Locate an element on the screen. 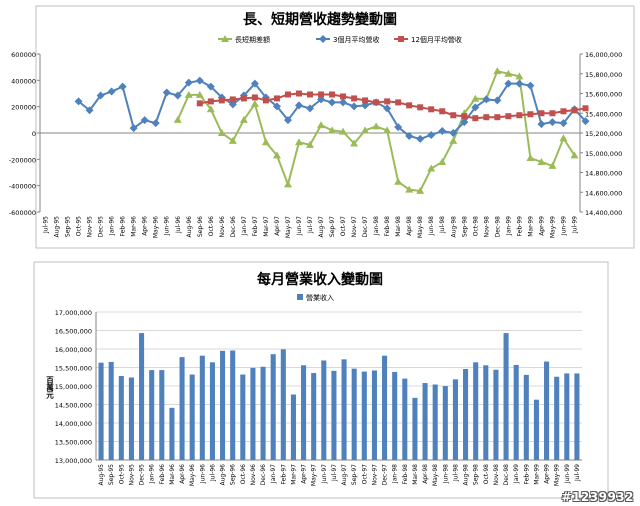  chart1-x-tick-label: Apr-96 is located at coordinates (145, 226).